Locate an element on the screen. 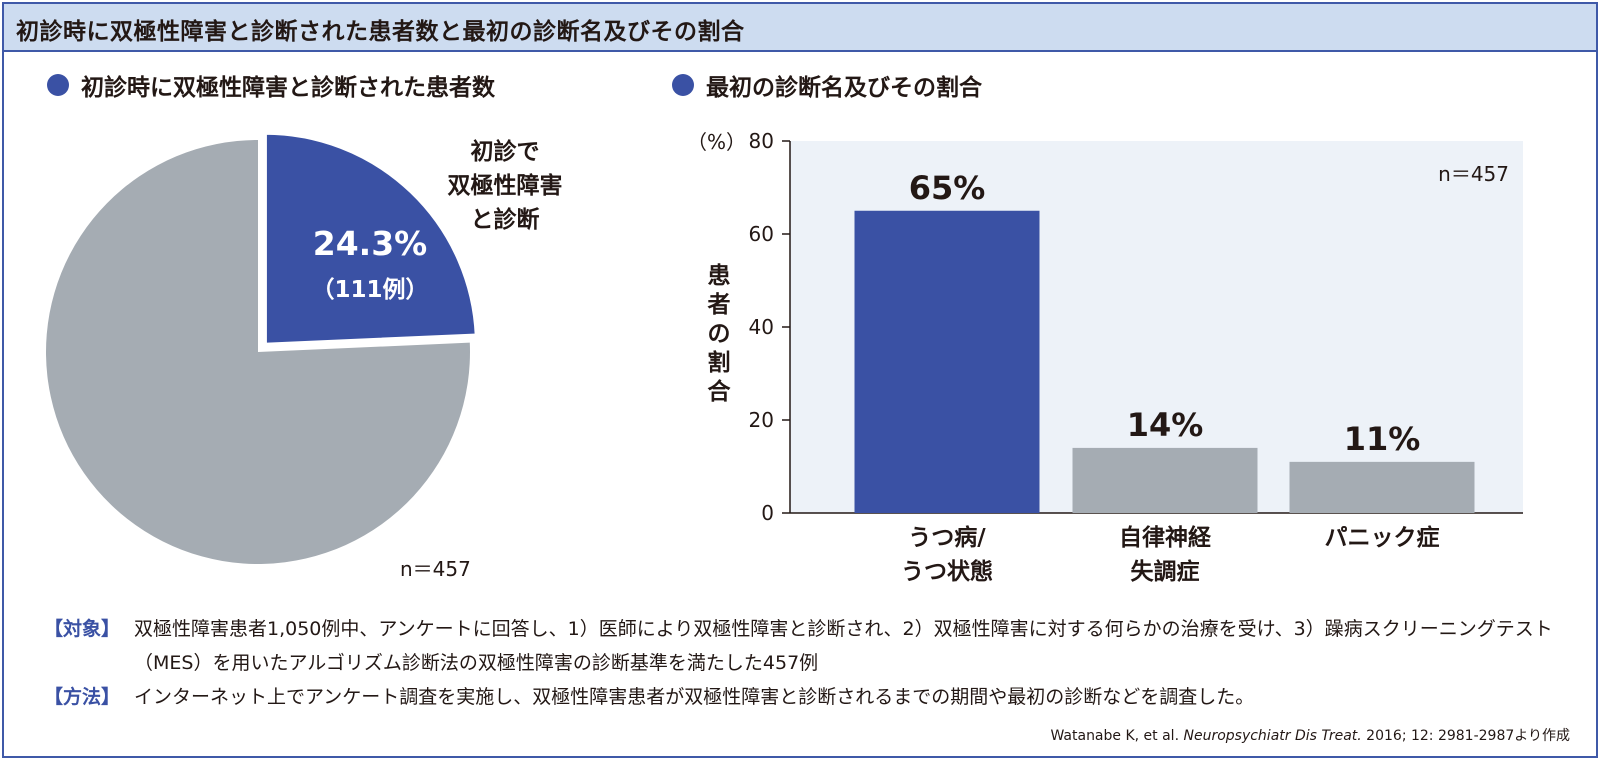  x-category-label: パニック症 is located at coordinates (1382, 537).